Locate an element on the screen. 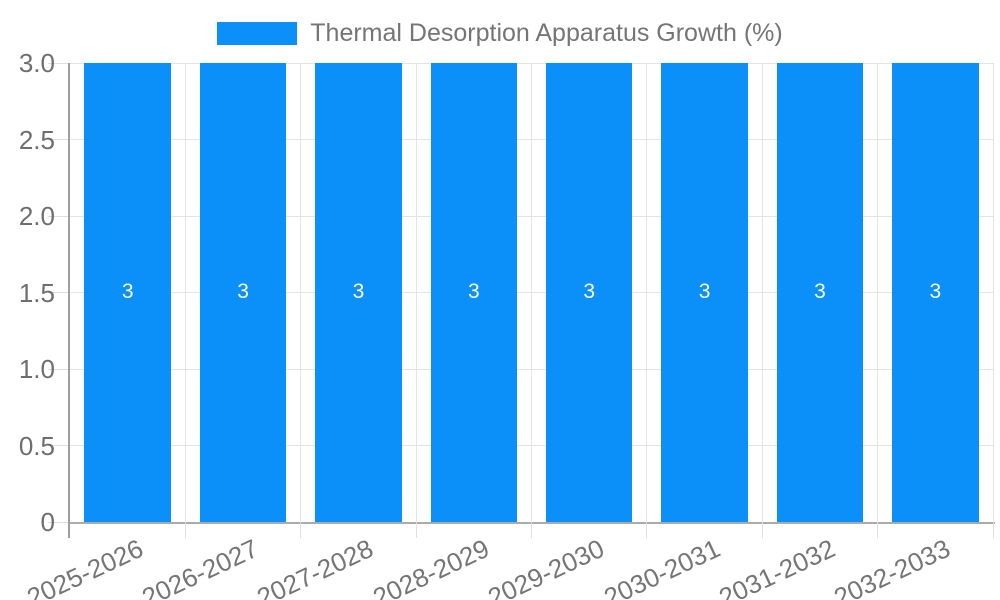  y-axis-line is located at coordinates (69, 292).